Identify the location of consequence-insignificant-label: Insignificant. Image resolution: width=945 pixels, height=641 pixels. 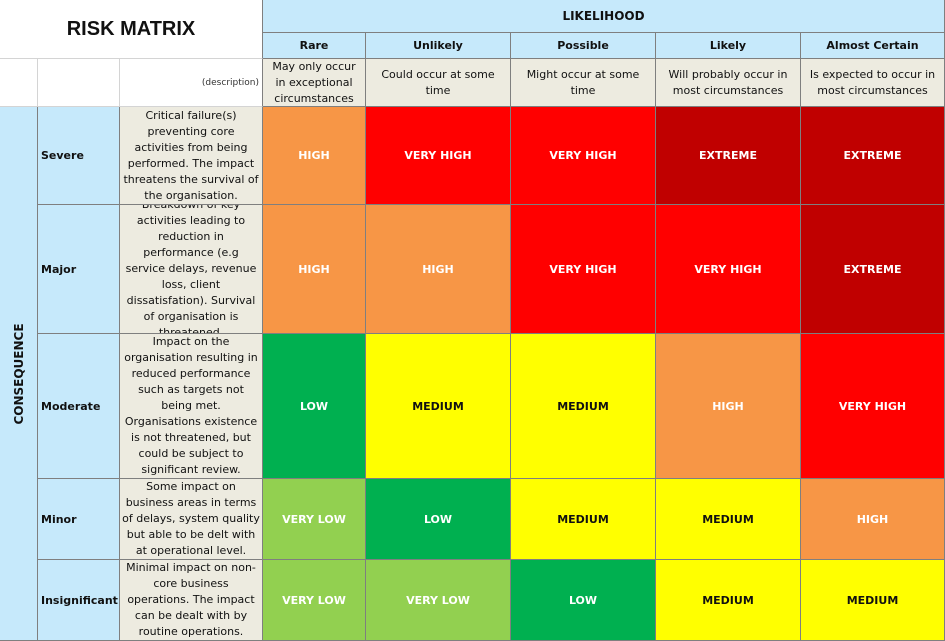
(79, 600).